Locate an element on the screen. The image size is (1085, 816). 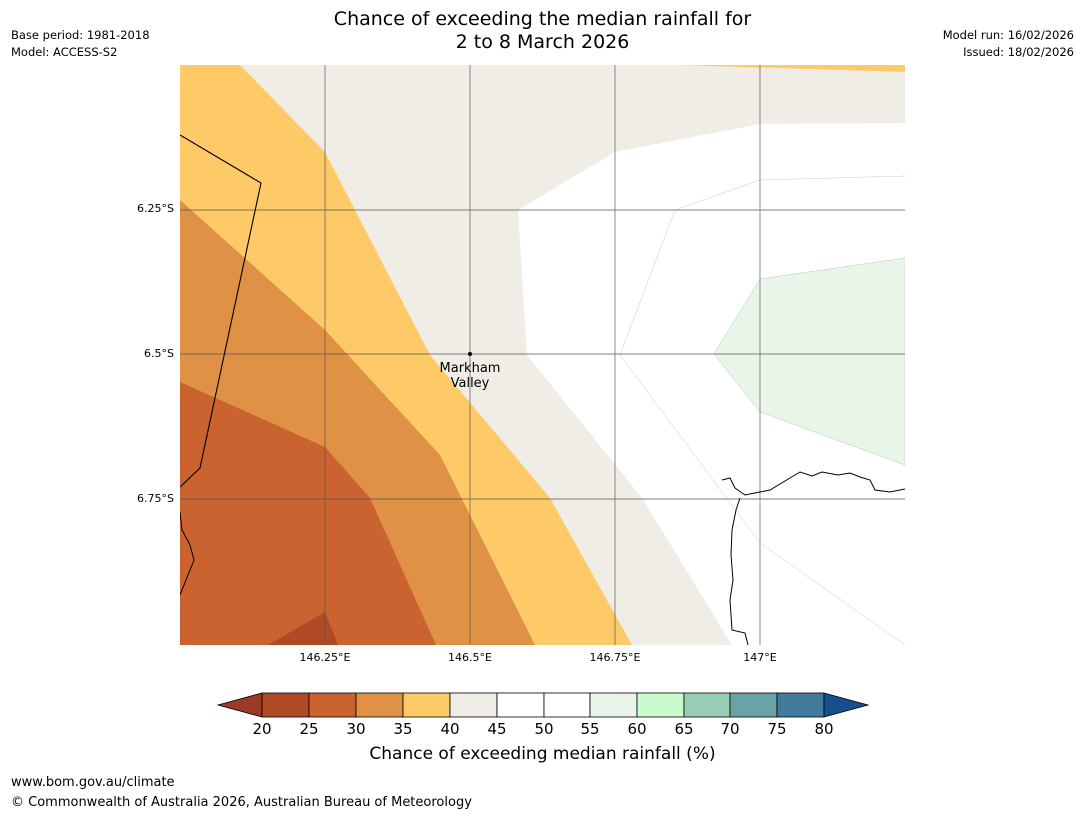
colorbar-tick: 60 is located at coordinates (637, 729).